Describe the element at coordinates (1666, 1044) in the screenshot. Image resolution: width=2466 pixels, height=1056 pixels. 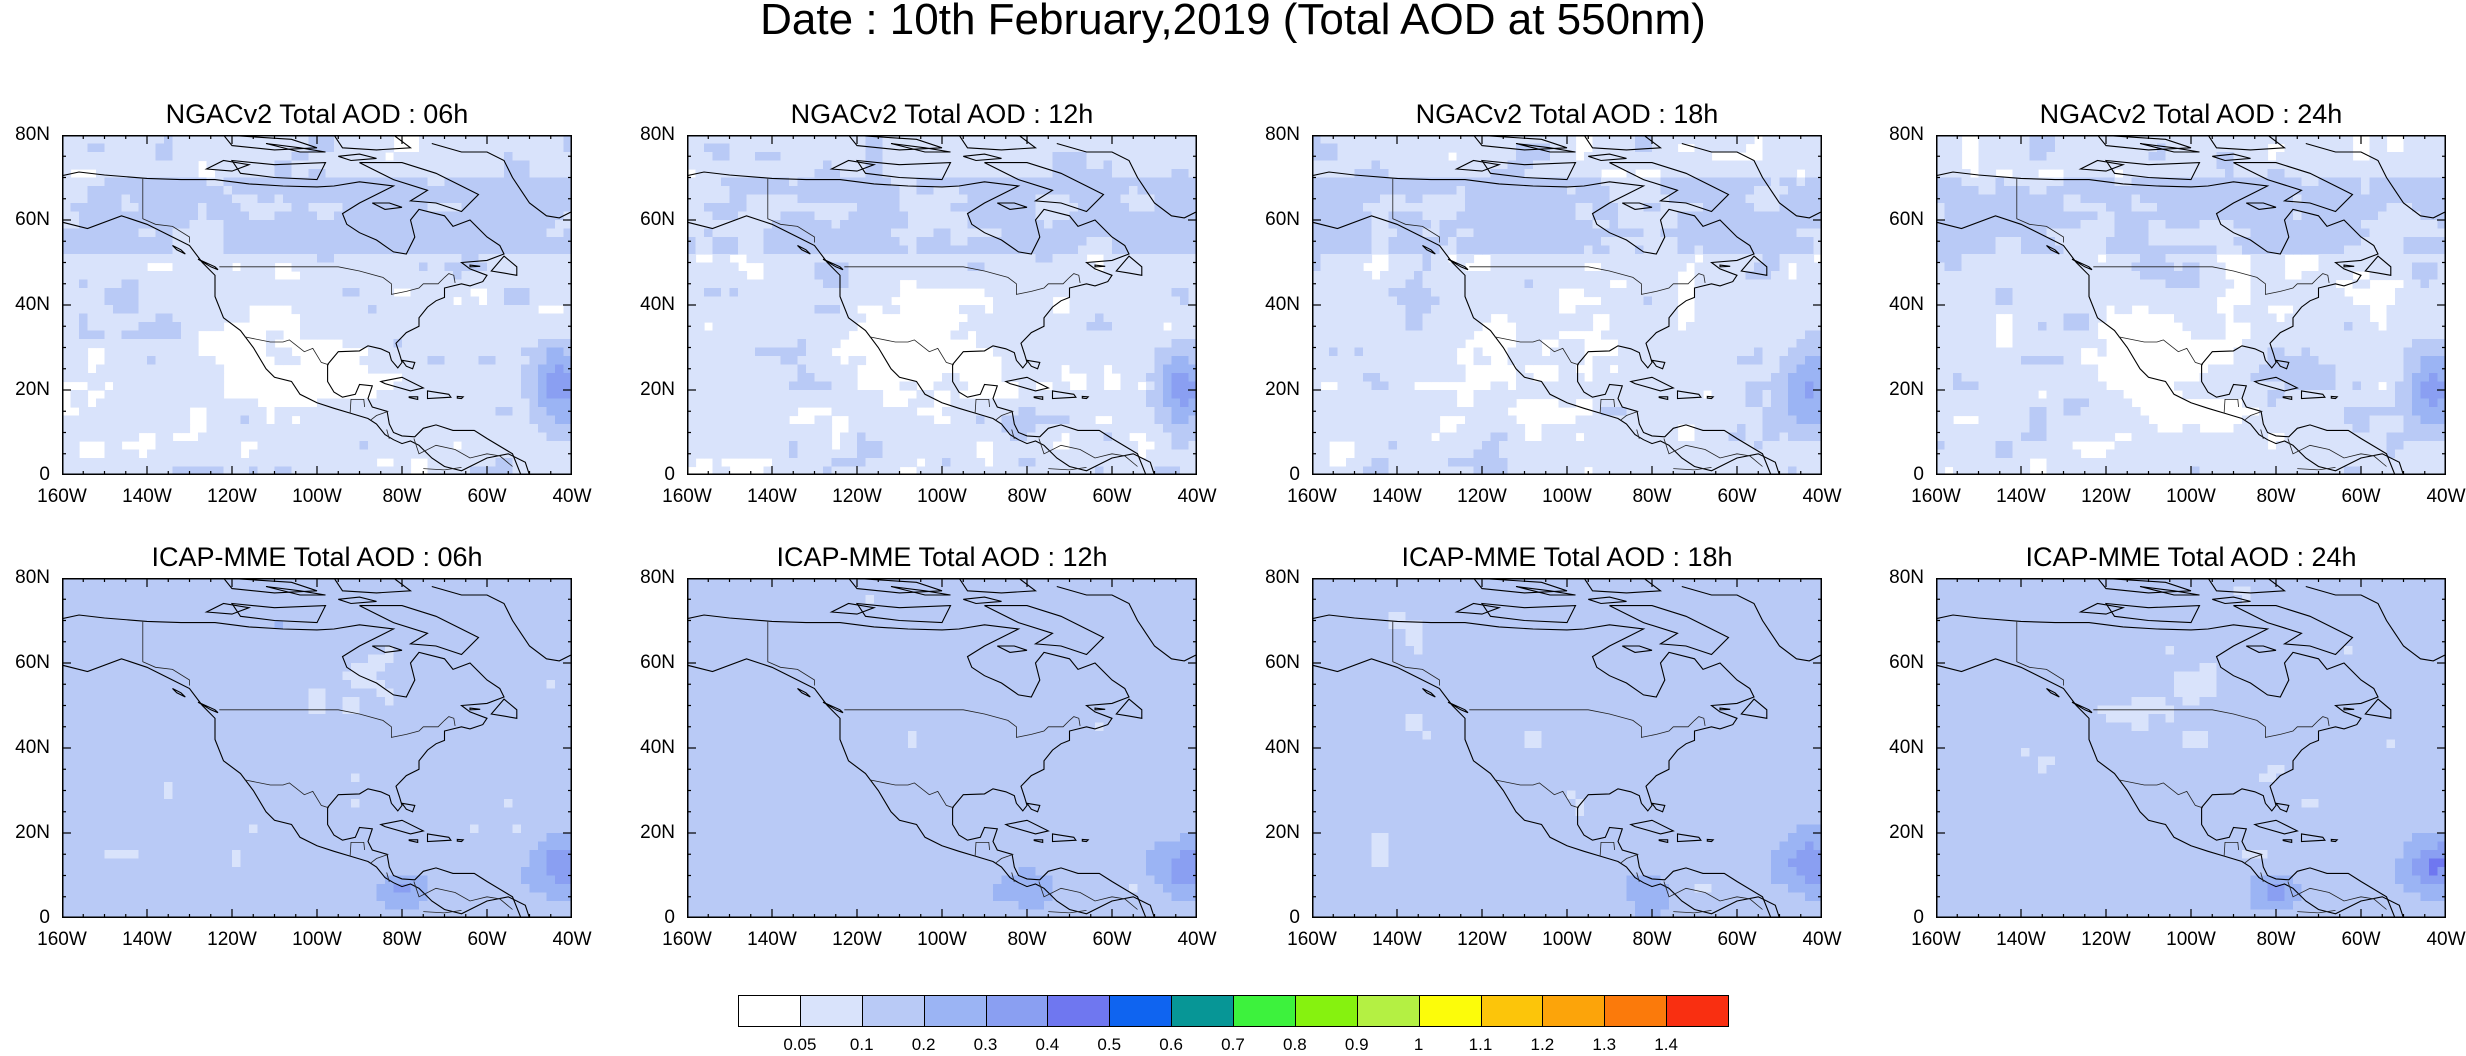
I see `colorbar-label: 1.4` at that location.